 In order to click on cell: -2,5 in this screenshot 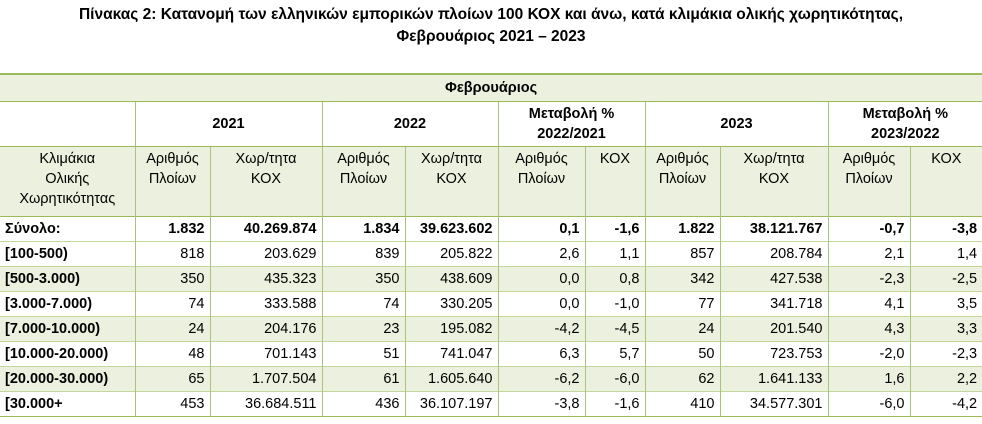, I will do `click(945, 279)`.